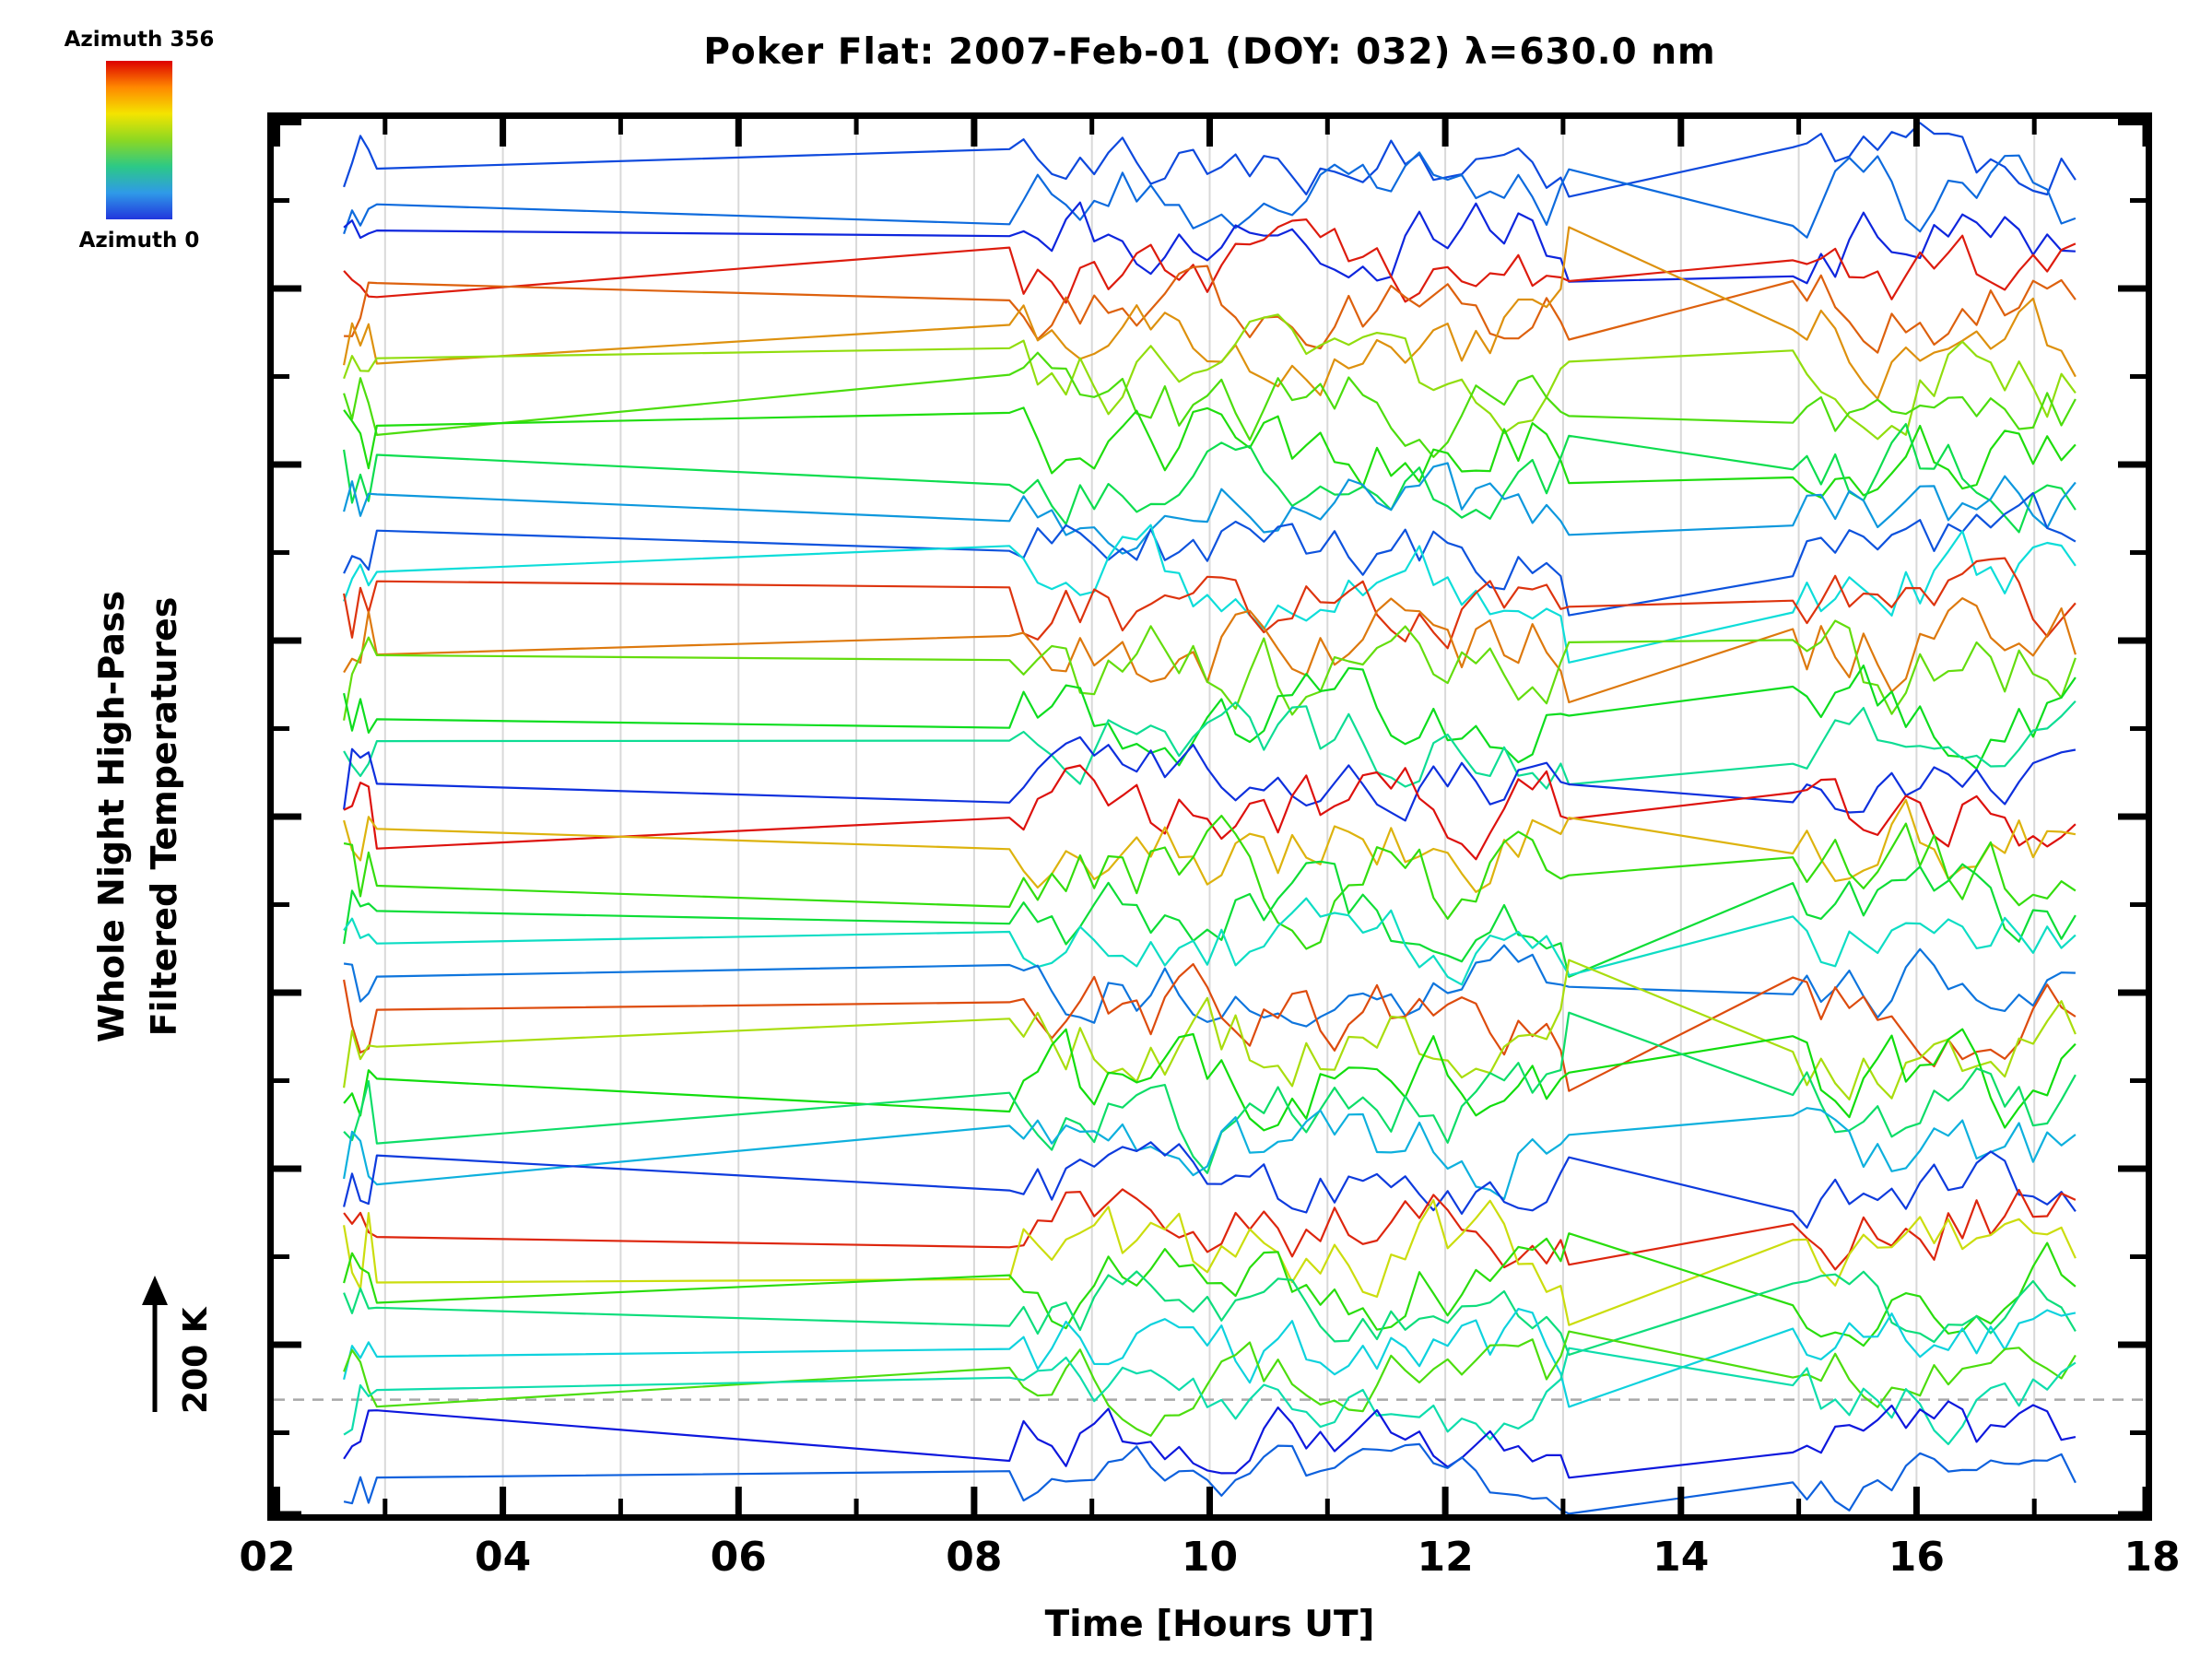 The height and width of the screenshot is (1659, 2212). Describe the element at coordinates (1210, 1027) in the screenshot. I see `series-line-az330` at that location.